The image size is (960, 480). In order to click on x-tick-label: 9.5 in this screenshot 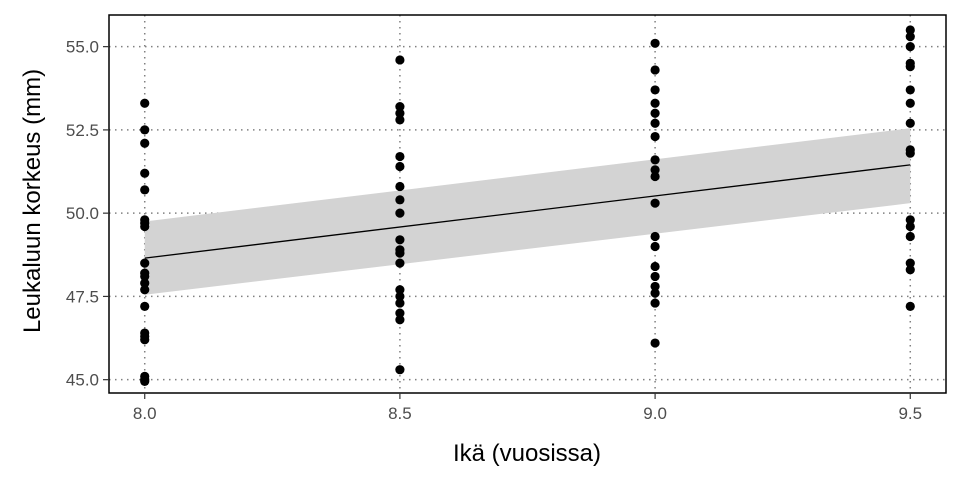, I will do `click(910, 413)`.